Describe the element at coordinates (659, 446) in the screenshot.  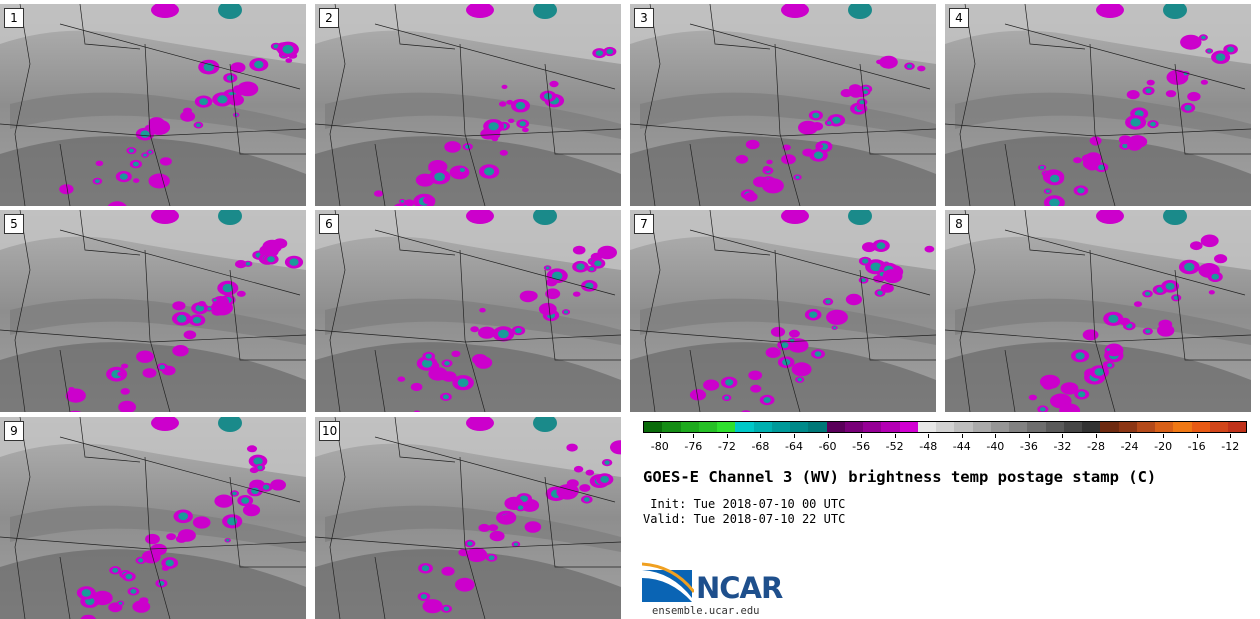
I see `colorbar-tick-label: -80` at that location.